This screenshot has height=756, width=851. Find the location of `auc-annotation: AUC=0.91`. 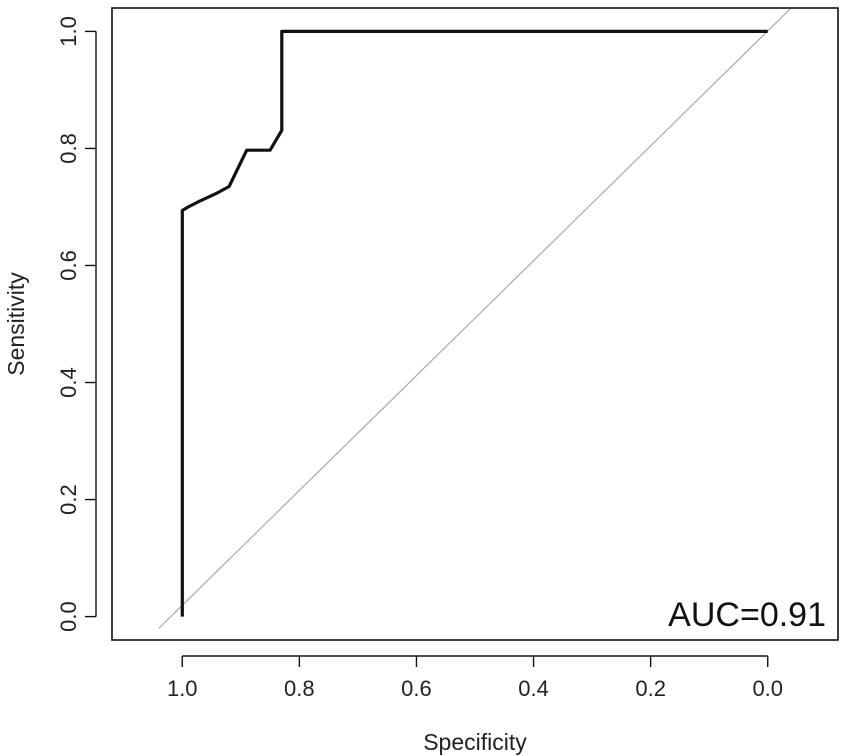

auc-annotation: AUC=0.91 is located at coordinates (747, 615).